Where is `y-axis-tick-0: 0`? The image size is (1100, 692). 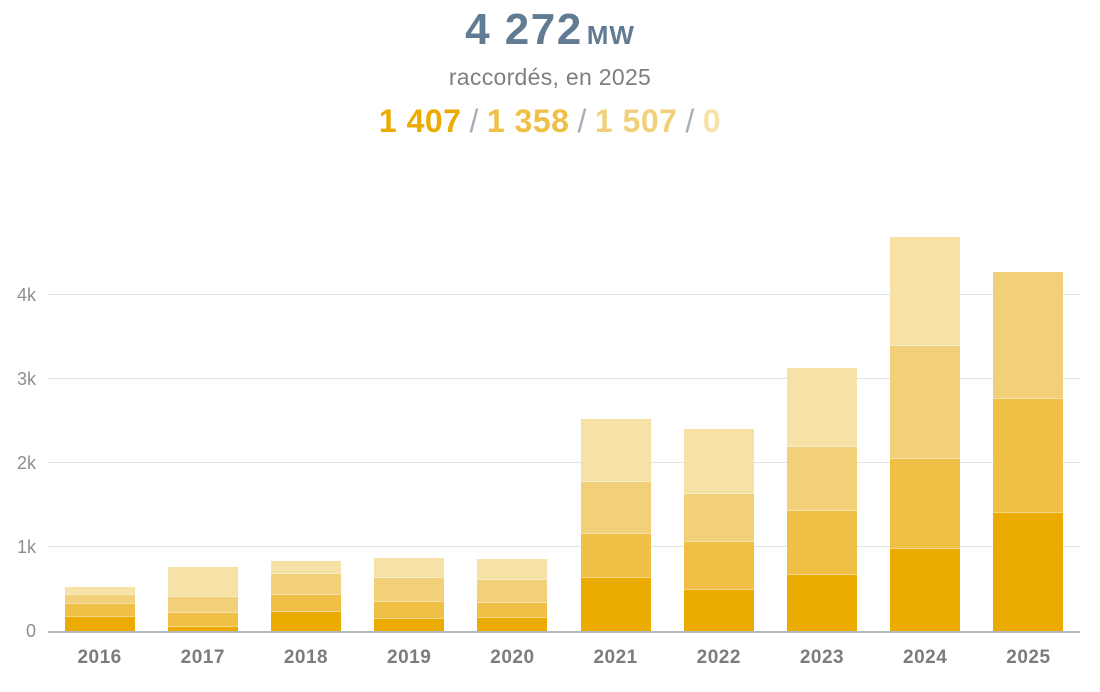
y-axis-tick-0: 0 is located at coordinates (30, 631).